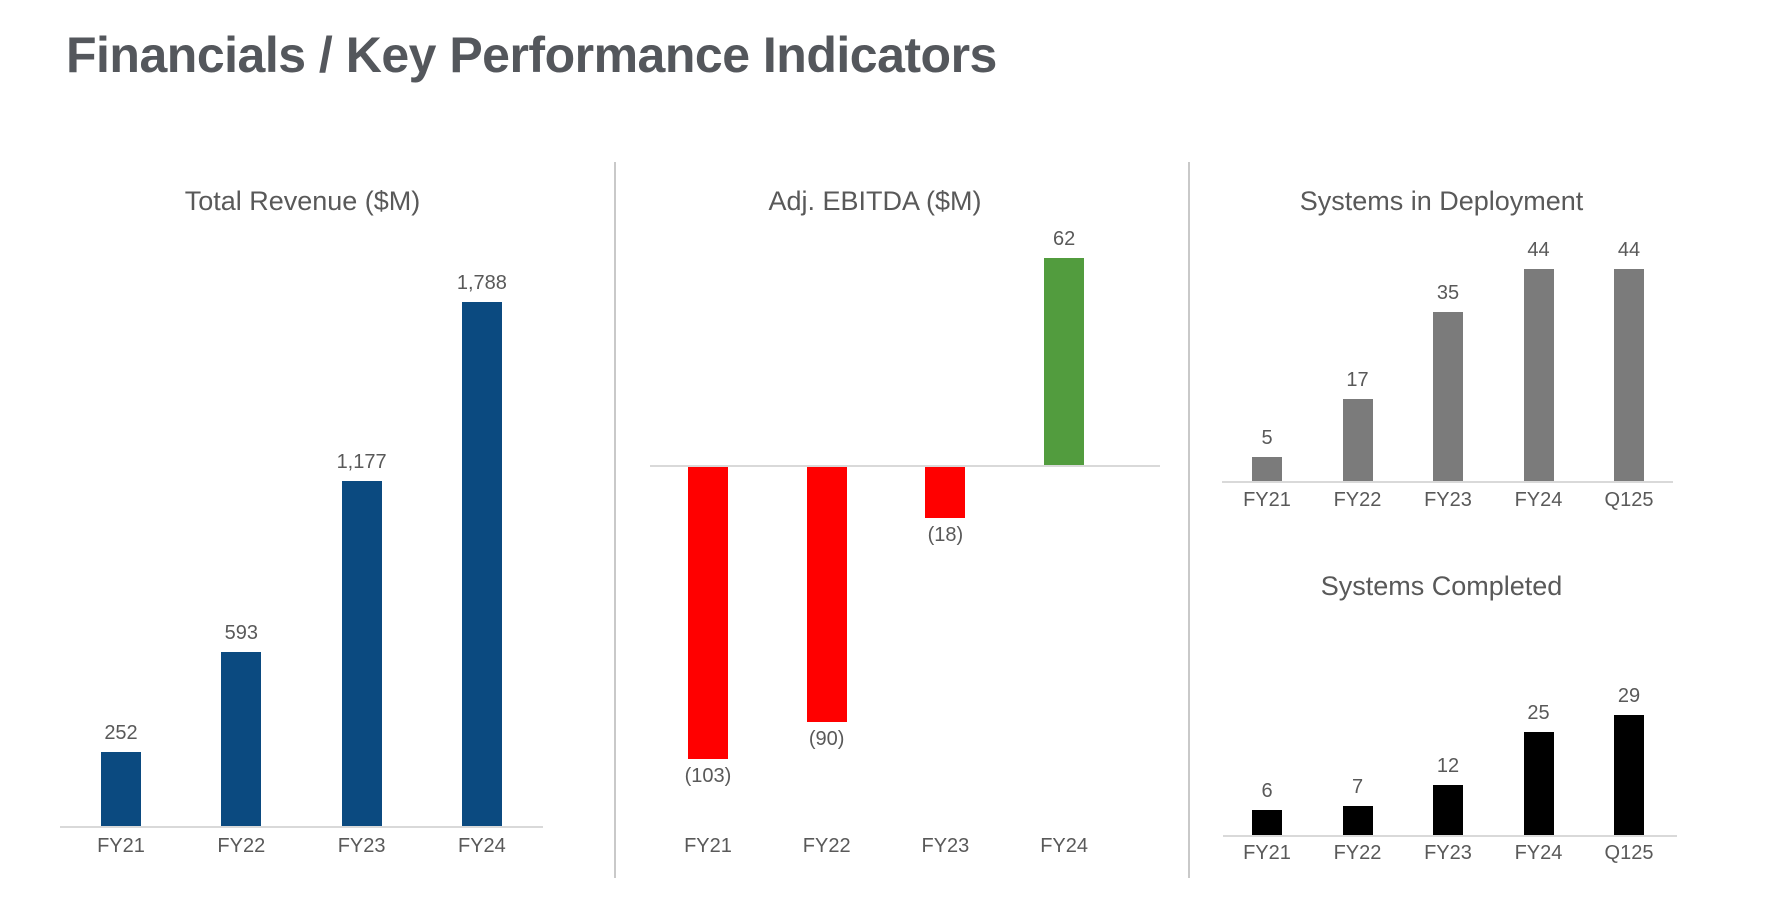 The height and width of the screenshot is (899, 1783). Describe the element at coordinates (1448, 810) in the screenshot. I see `completed-bar-fy23` at that location.